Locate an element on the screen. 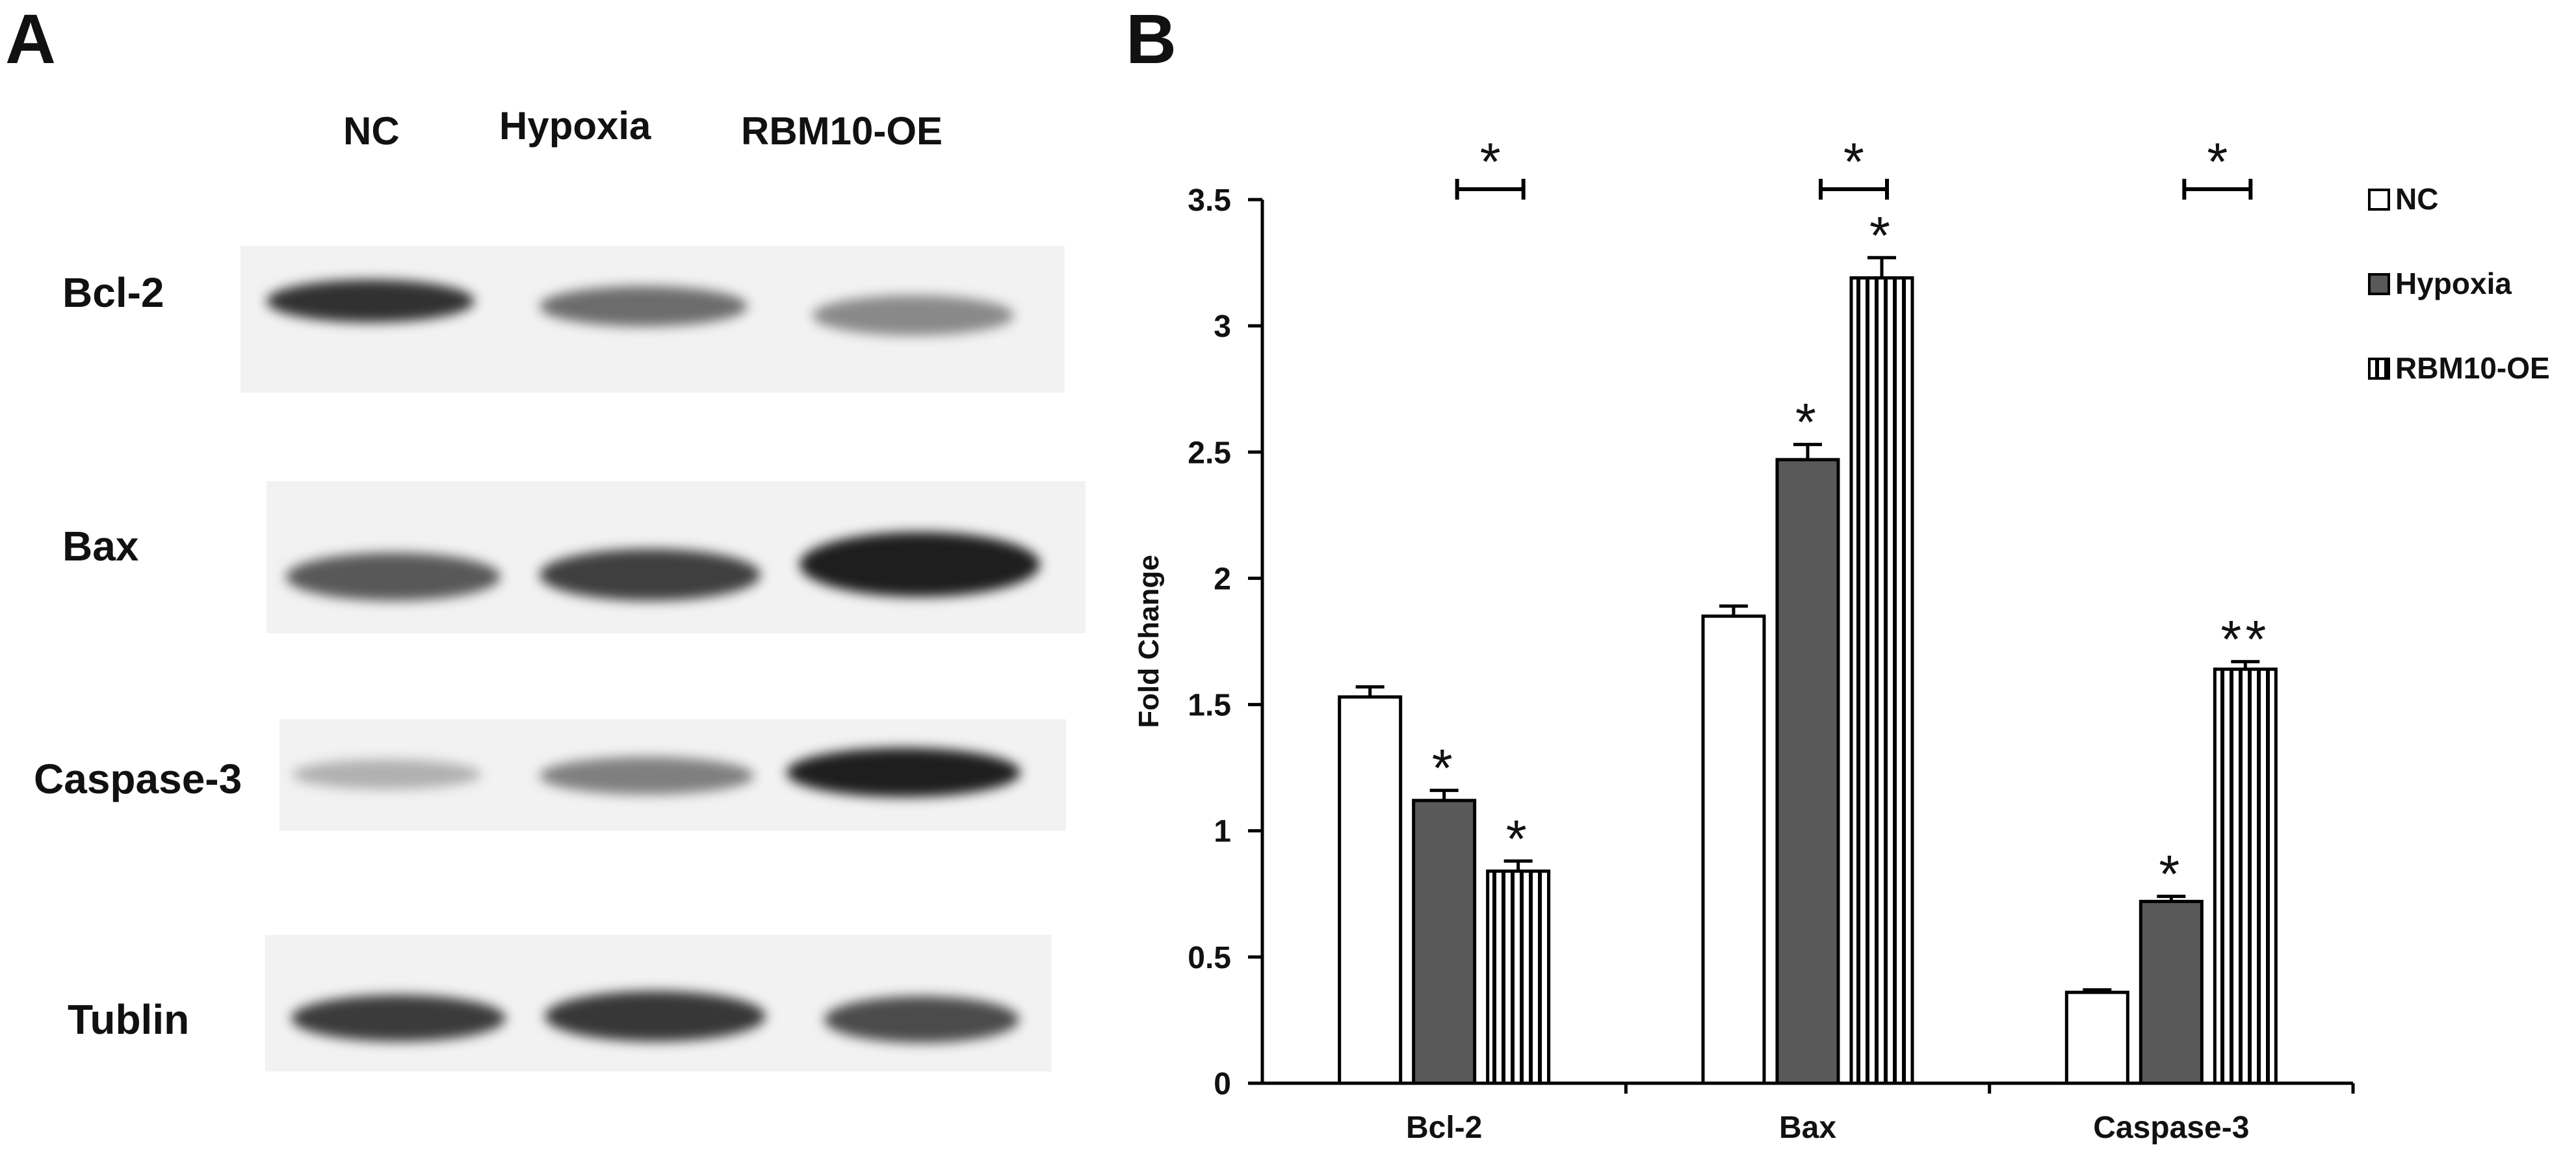  x-tick-label: Caspase-3 is located at coordinates (2171, 1128).